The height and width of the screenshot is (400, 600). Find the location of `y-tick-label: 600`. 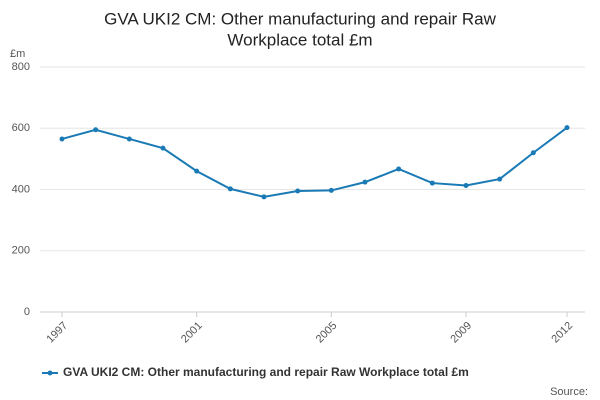

y-tick-label: 600 is located at coordinates (21, 128).